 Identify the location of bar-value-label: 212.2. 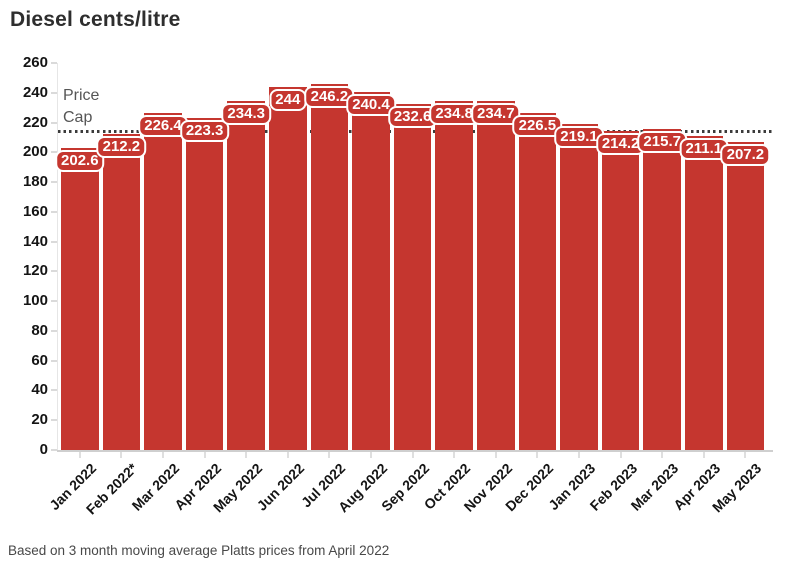
(121, 147).